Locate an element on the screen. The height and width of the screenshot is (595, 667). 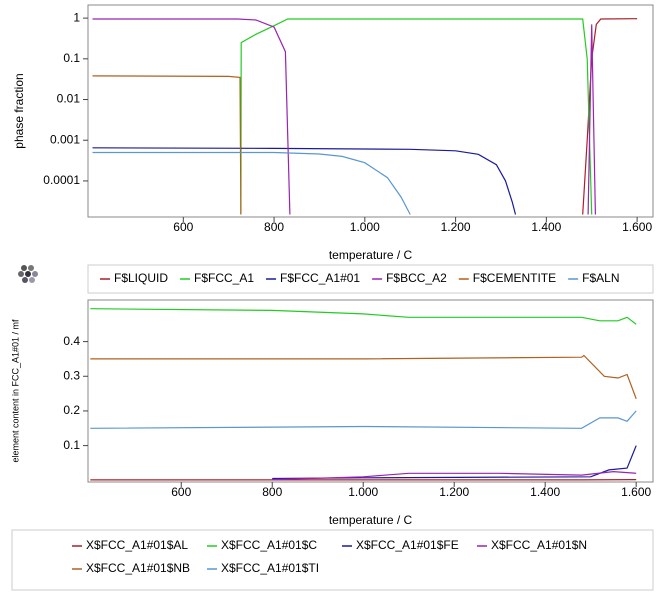
legend-label: X$FCC_A1#01$FE is located at coordinates (407, 545).